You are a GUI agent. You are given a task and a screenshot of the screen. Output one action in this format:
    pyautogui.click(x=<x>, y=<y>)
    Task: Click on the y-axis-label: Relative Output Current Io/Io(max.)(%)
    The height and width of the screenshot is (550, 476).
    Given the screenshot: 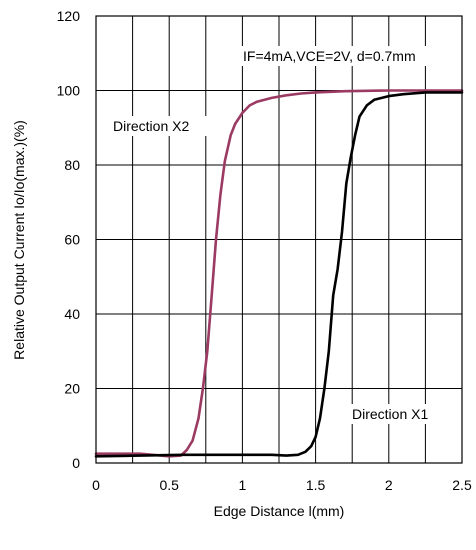 What is the action you would take?
    pyautogui.click(x=19, y=240)
    